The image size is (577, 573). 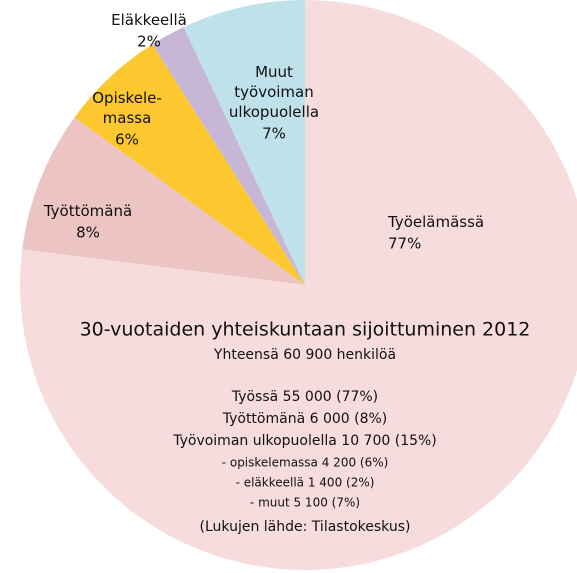 What do you see at coordinates (274, 92) in the screenshot?
I see `slice-label: Muut työvoiman ulkopuolella` at bounding box center [274, 92].